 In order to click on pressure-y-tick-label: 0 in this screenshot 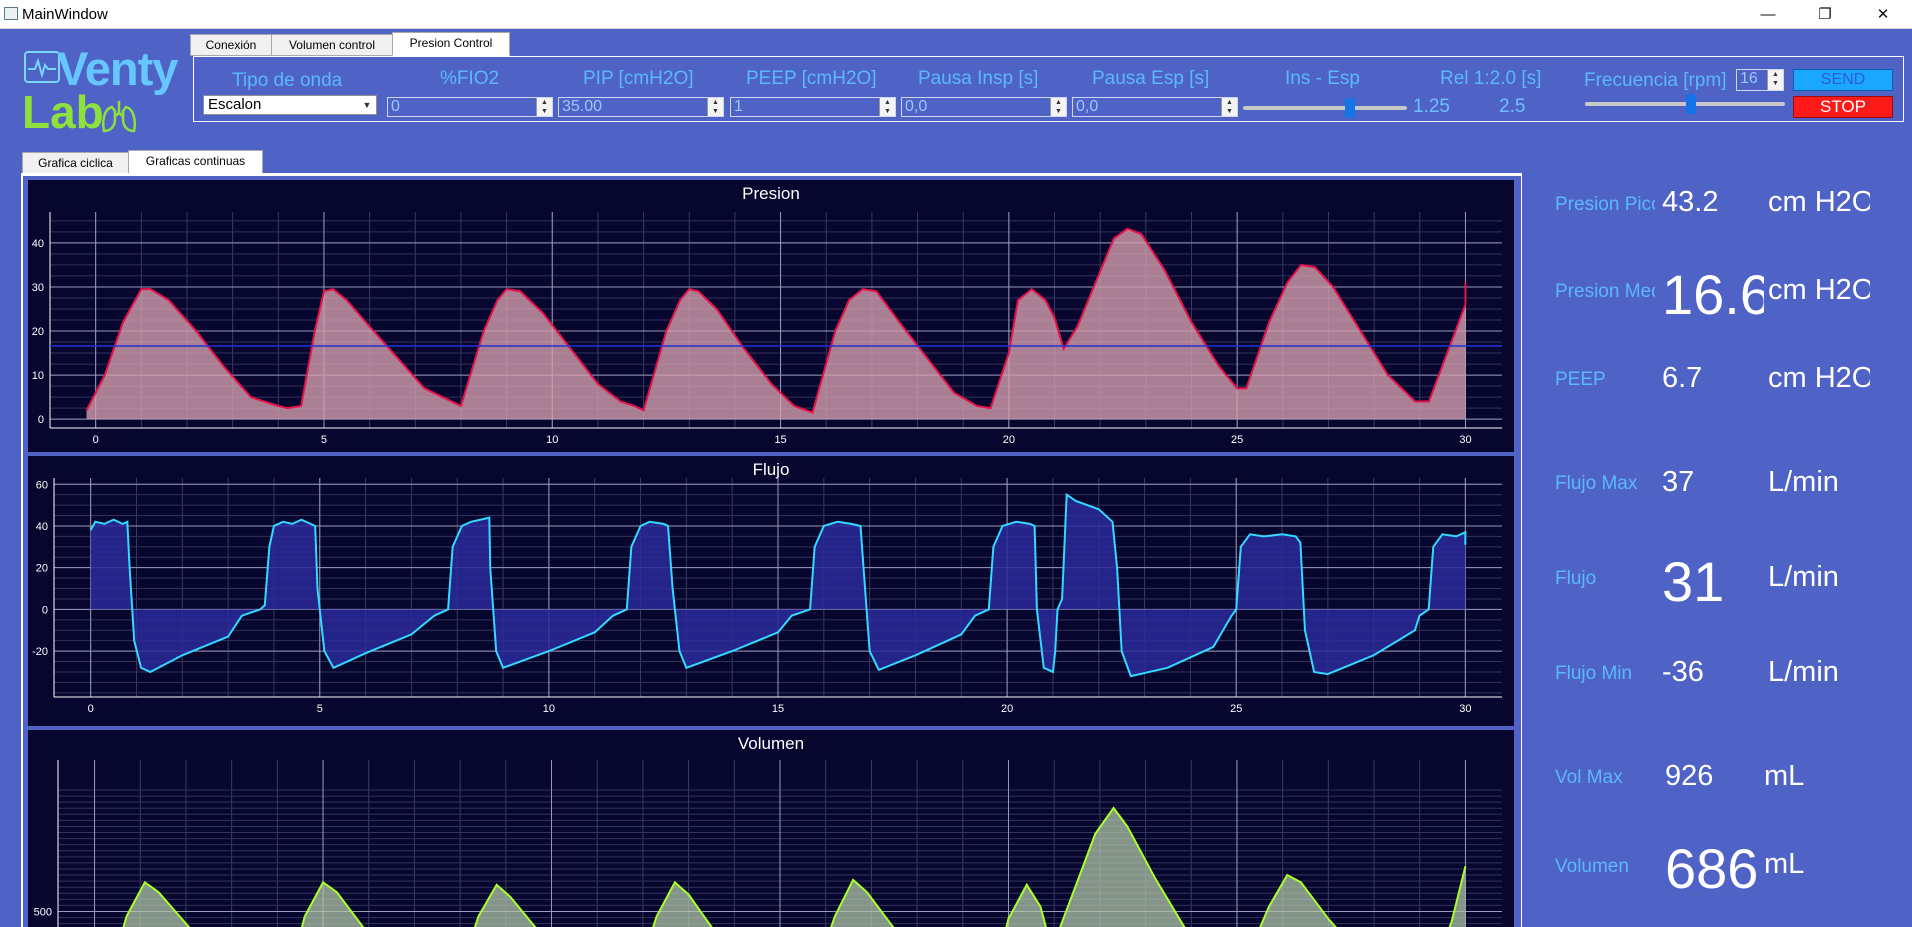, I will do `click(41, 420)`.